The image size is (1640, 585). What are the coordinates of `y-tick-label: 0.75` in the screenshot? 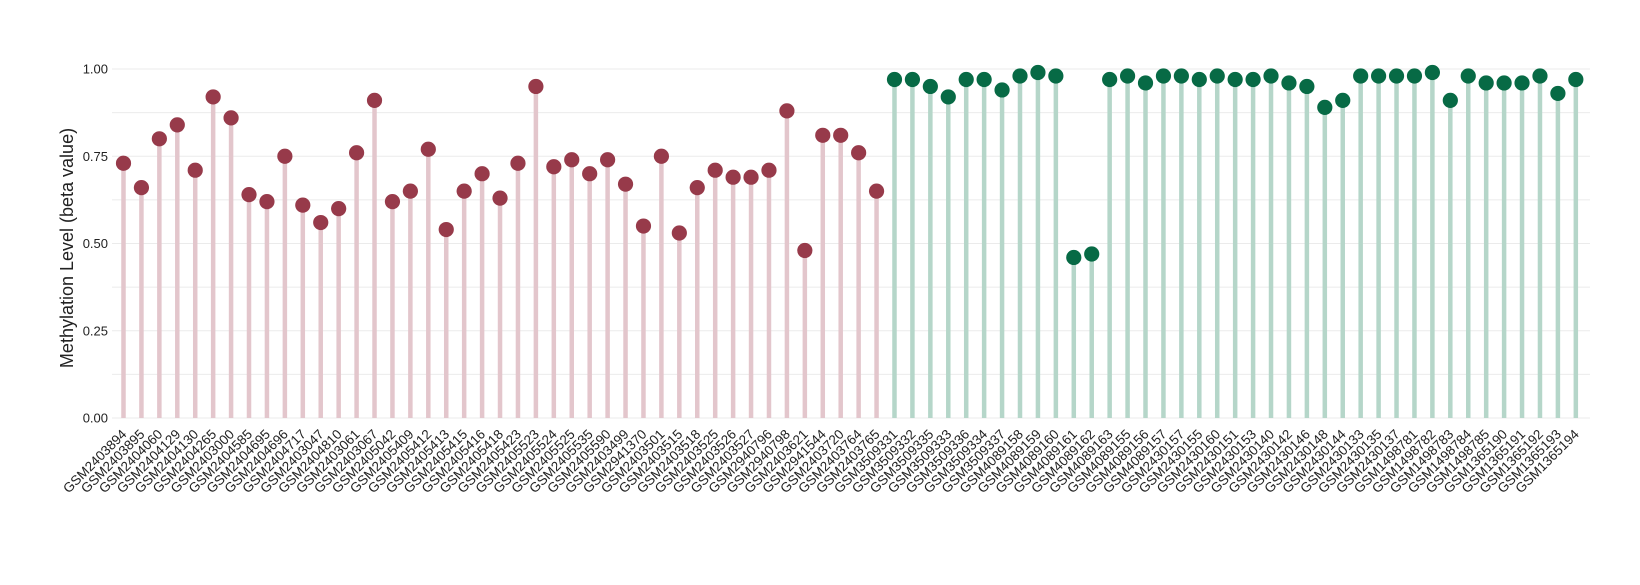 It's located at (95, 156).